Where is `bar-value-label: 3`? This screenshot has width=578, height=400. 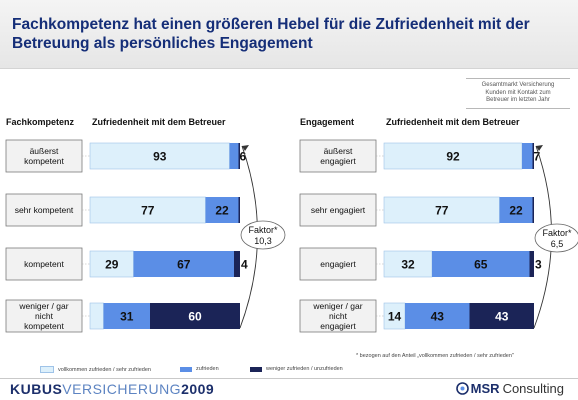
bar-value-label: 3 is located at coordinates (538, 265).